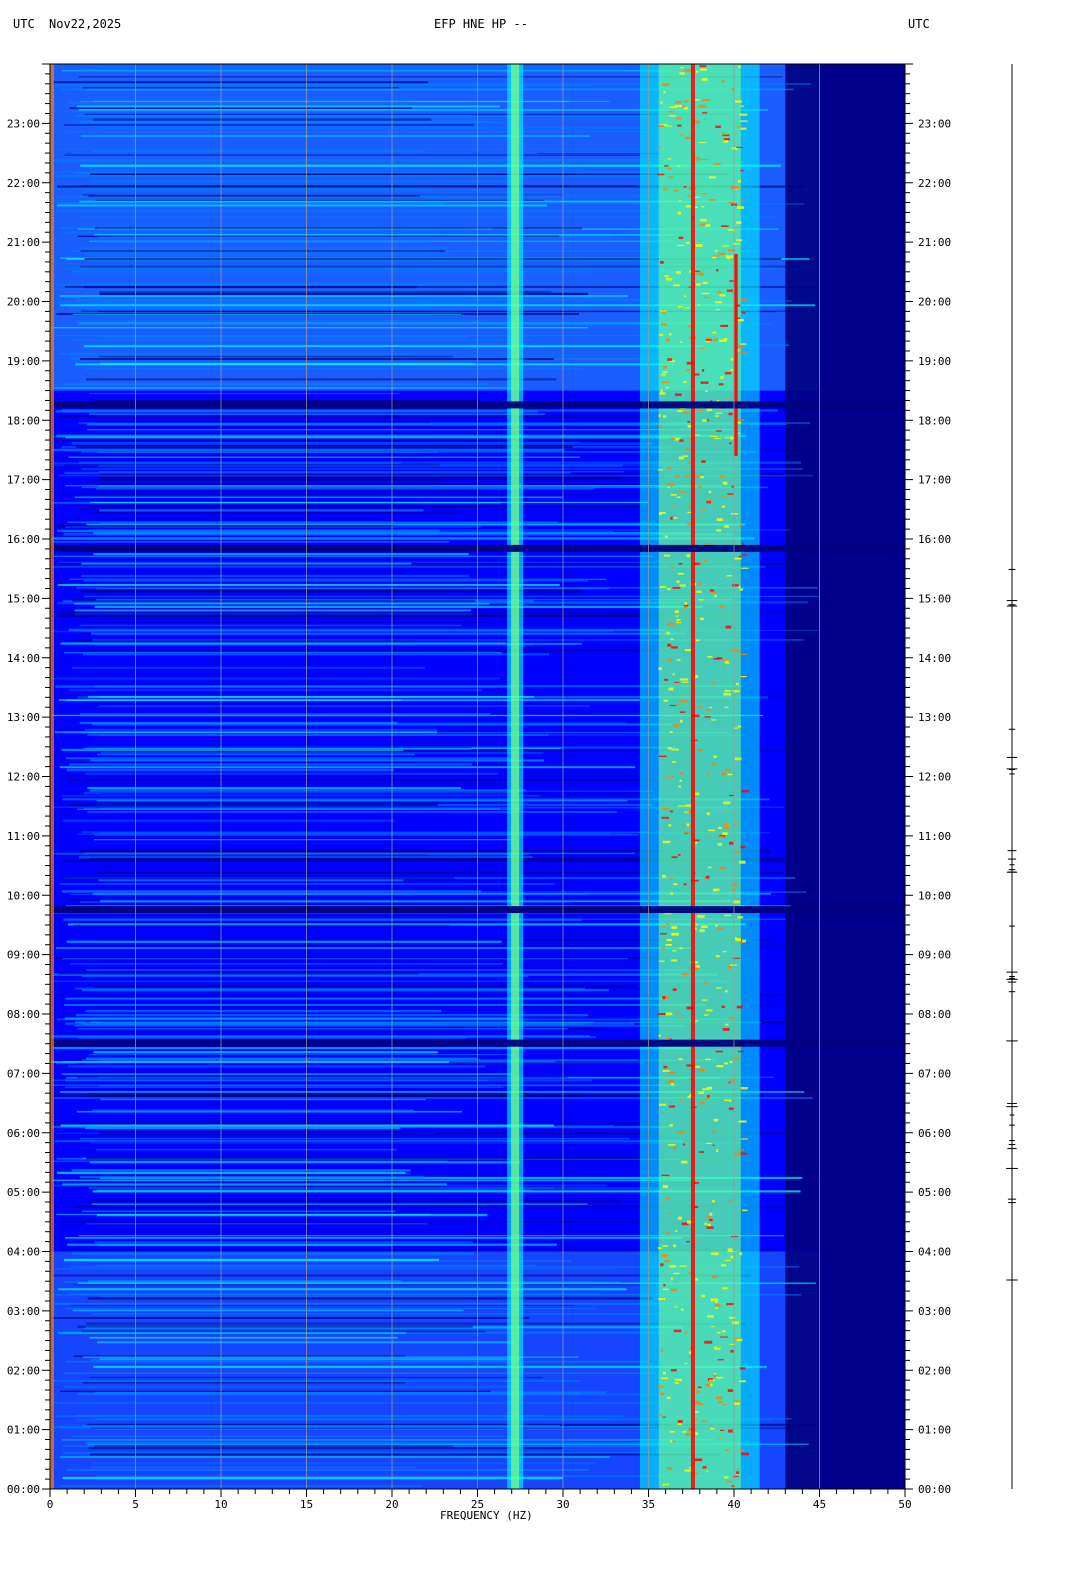  I want to click on line-segment, so click(735, 355).